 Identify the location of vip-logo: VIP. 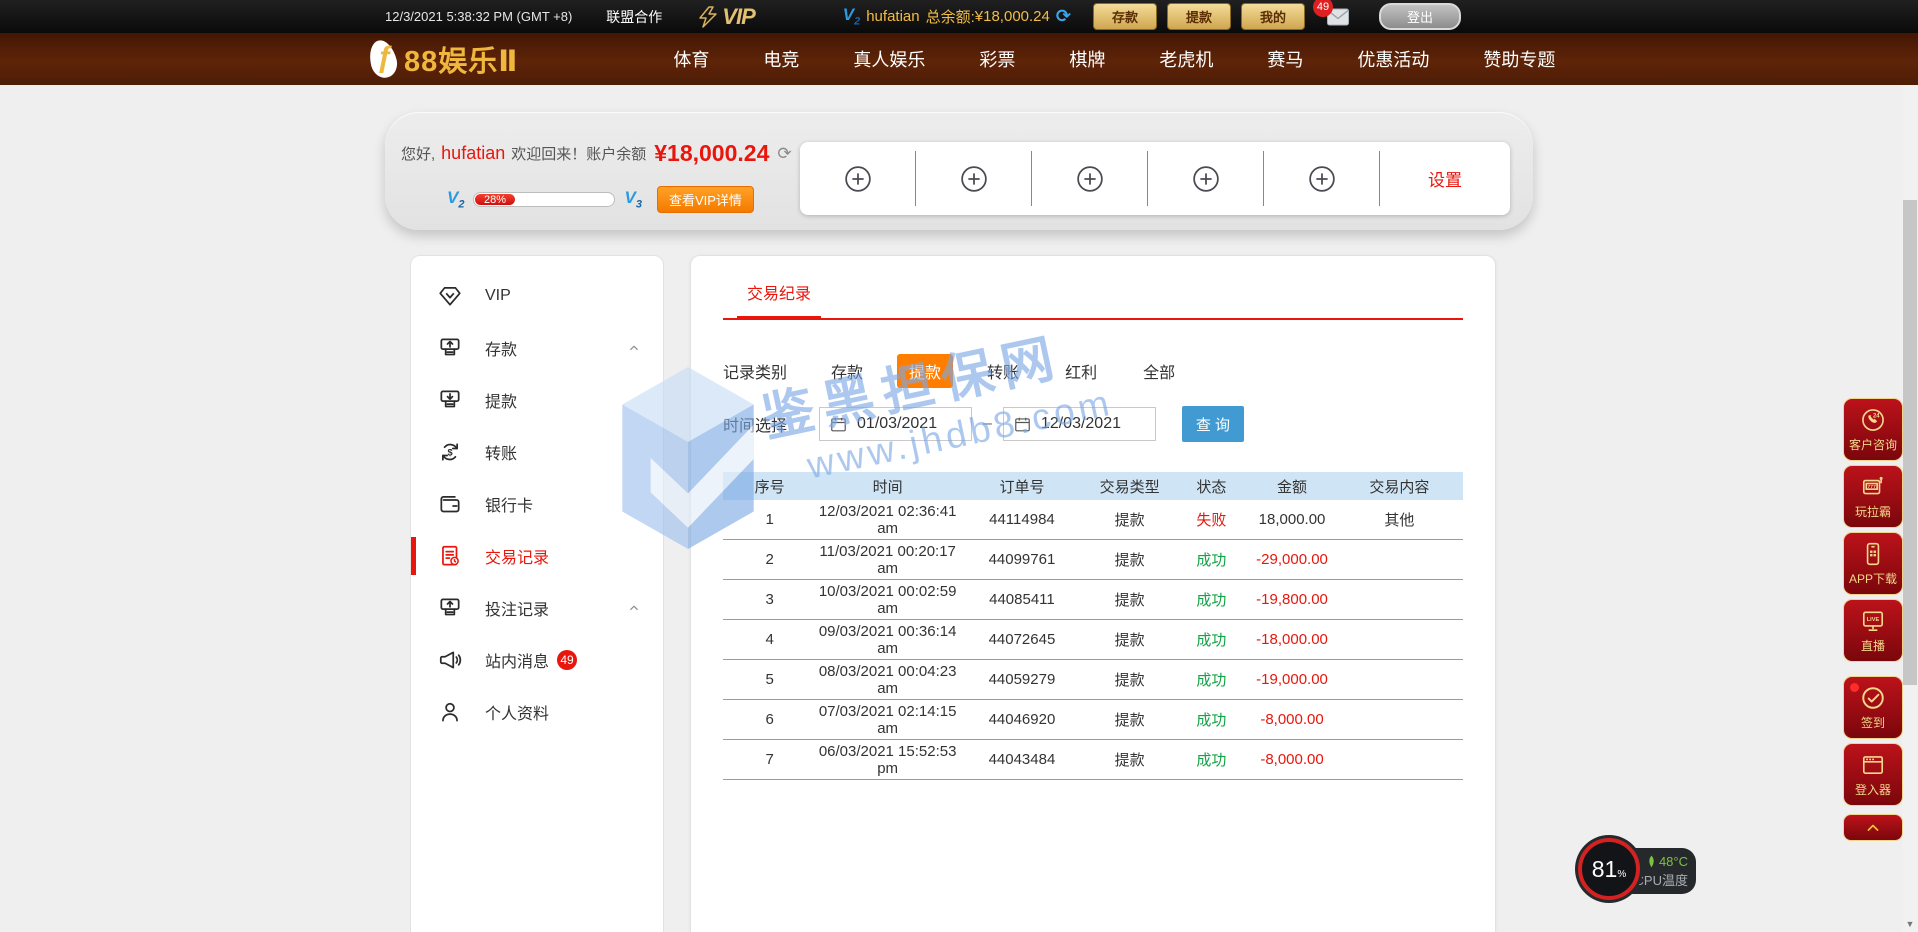
(726, 16).